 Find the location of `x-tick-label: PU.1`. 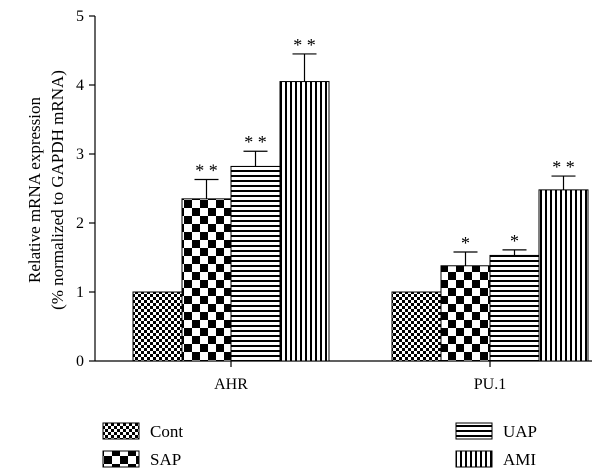

x-tick-label: PU.1 is located at coordinates (490, 384).